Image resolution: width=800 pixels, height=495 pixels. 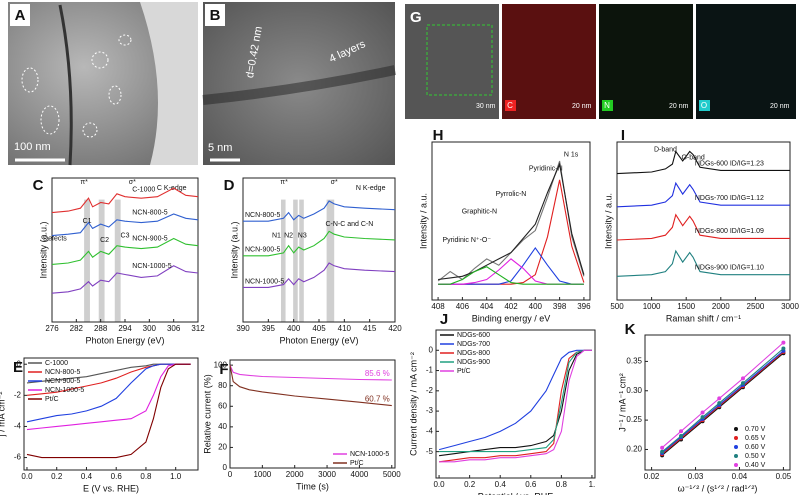 What do you see at coordinates (84, 182) in the screenshot?
I see `annotation: π*` at bounding box center [84, 182].